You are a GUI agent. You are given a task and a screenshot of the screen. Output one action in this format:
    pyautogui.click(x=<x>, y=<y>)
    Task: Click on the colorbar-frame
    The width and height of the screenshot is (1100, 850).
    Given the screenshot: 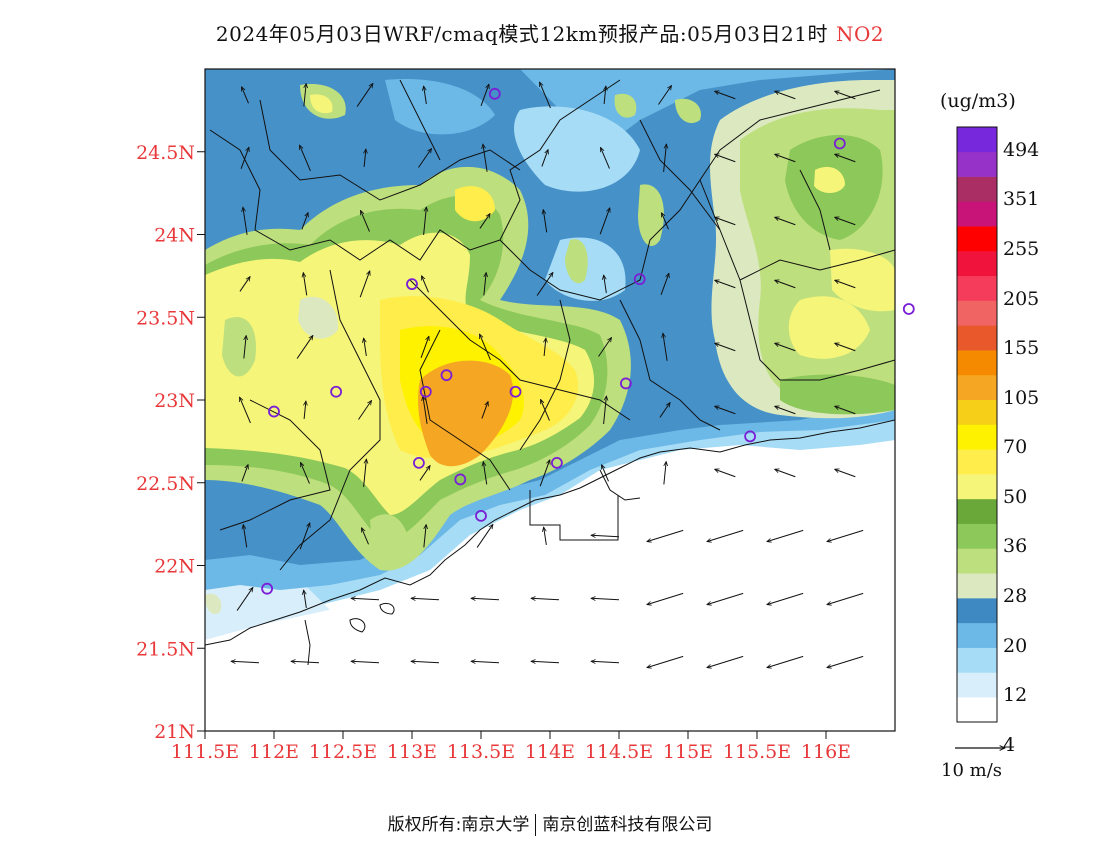 What is the action you would take?
    pyautogui.click(x=977, y=424)
    